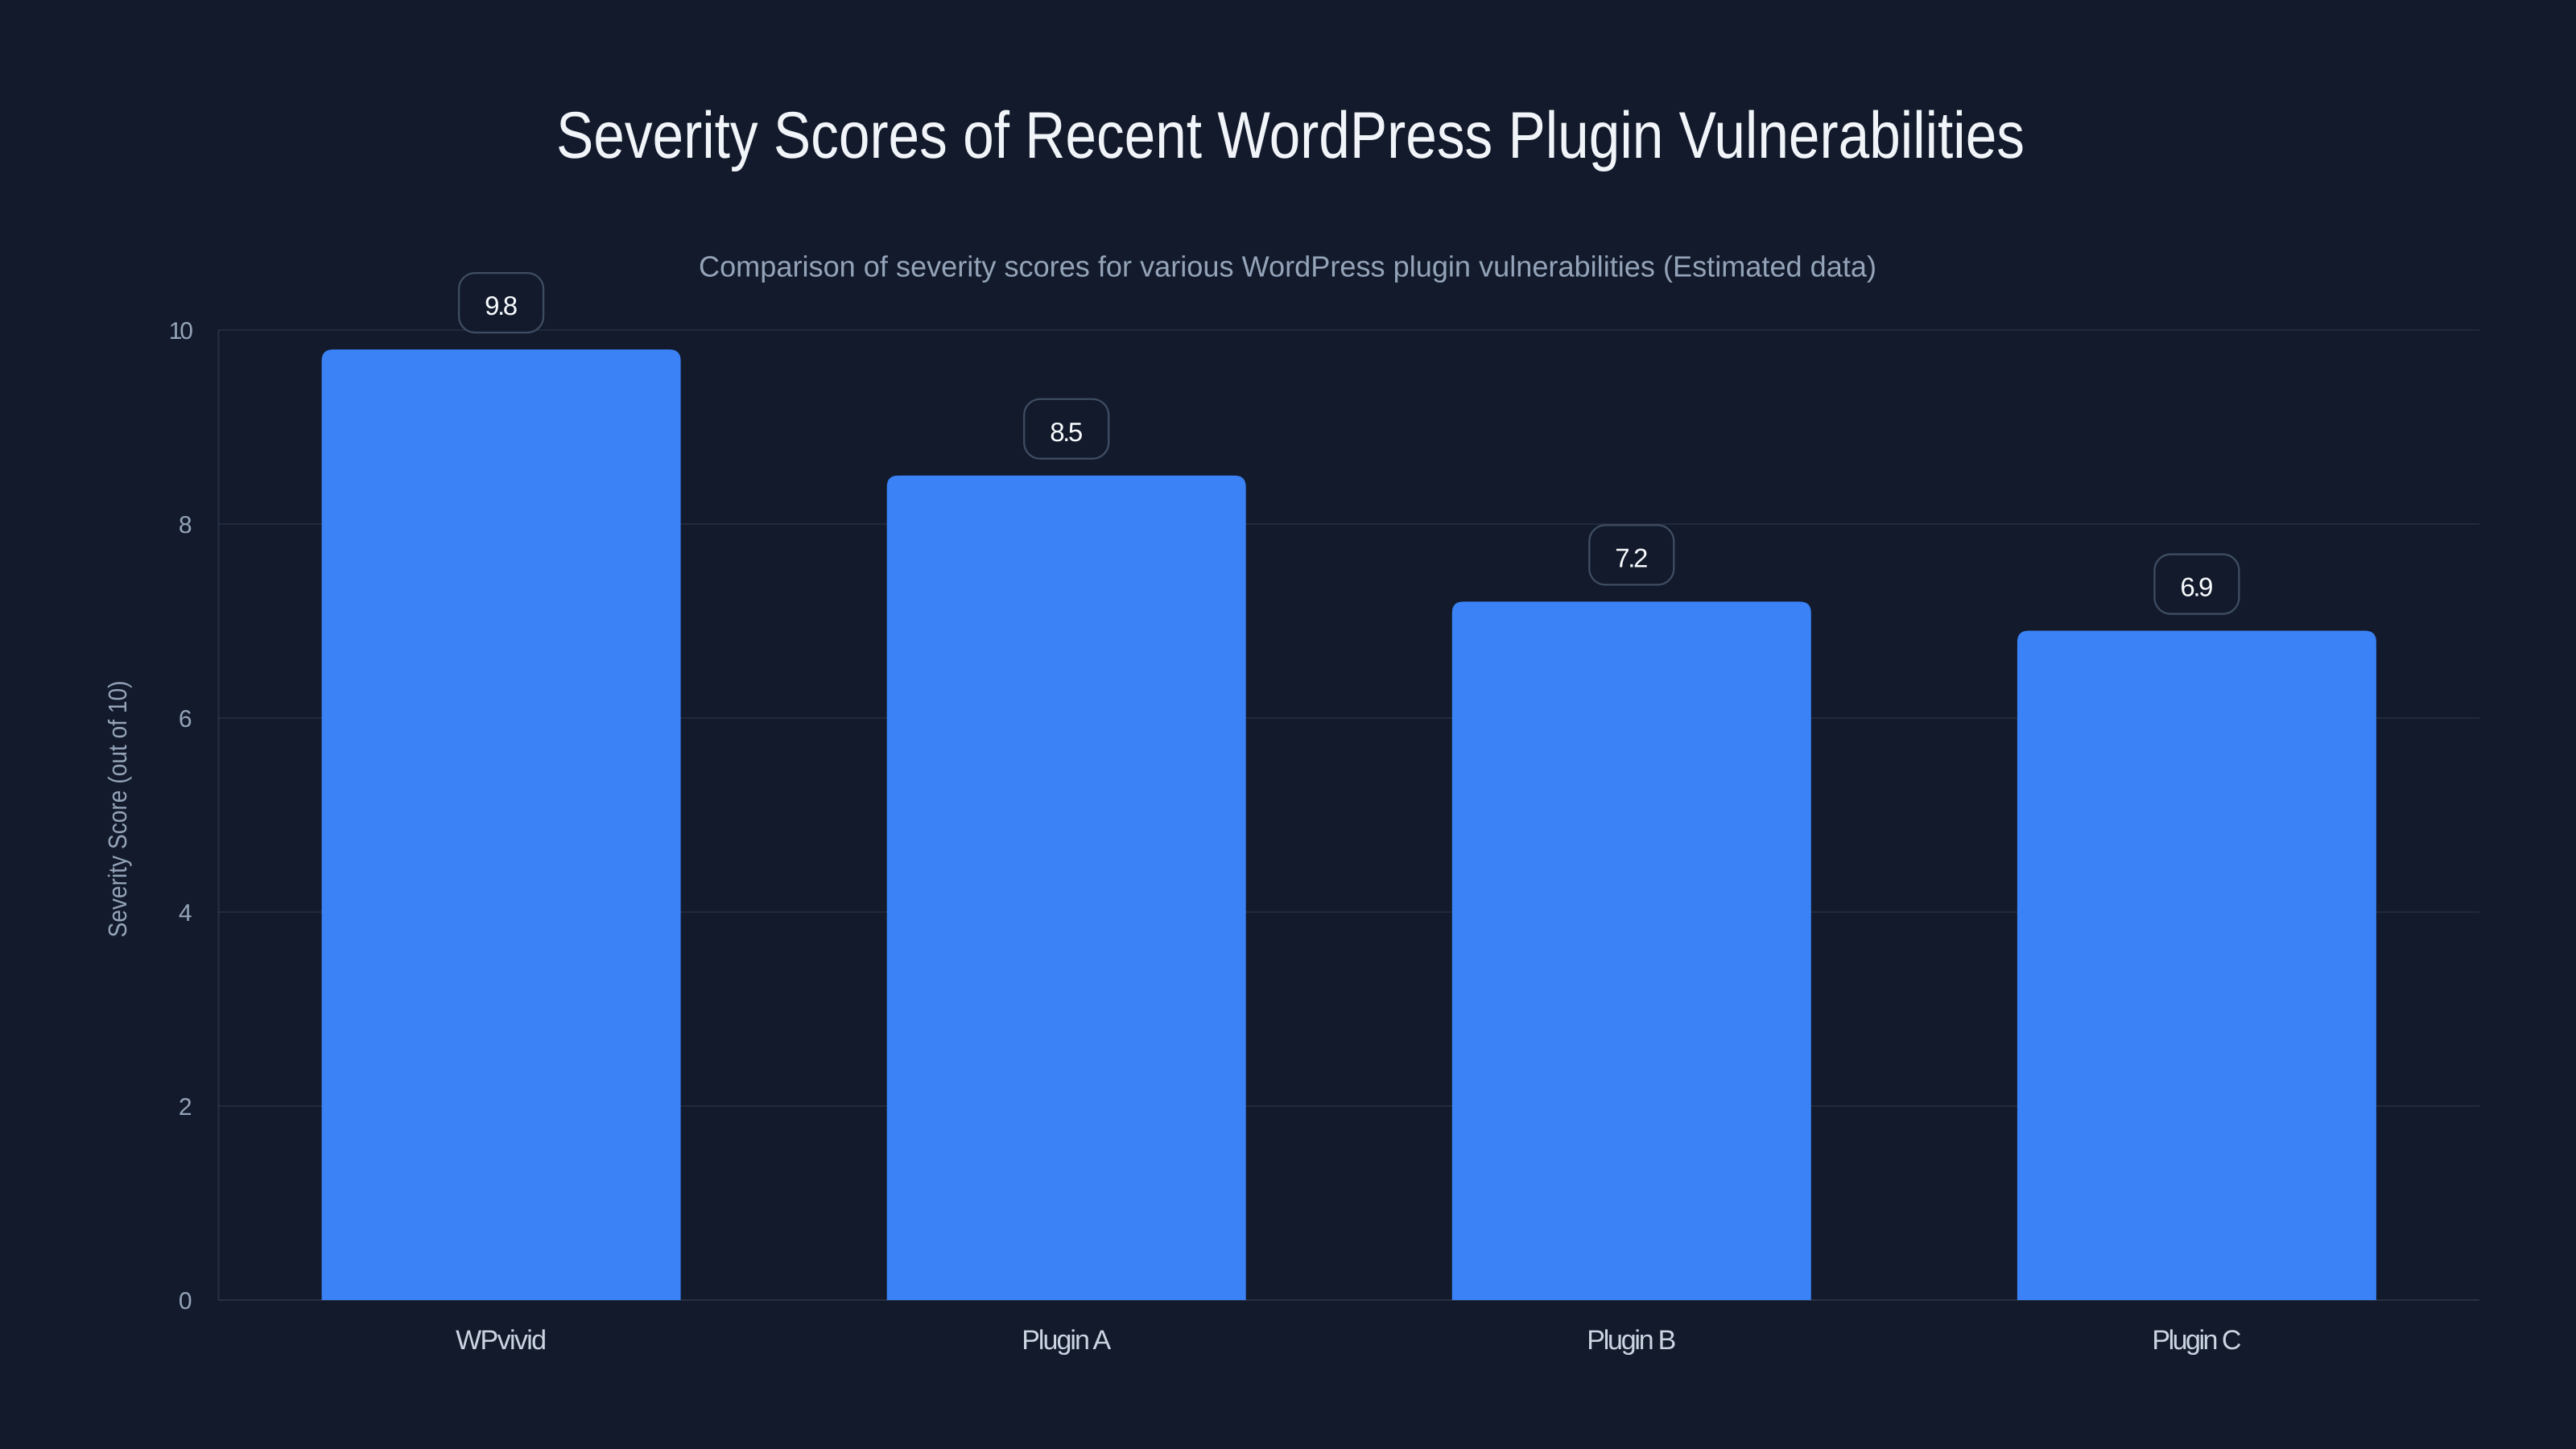  I want to click on svg-text: 7.2, so click(1631, 557).